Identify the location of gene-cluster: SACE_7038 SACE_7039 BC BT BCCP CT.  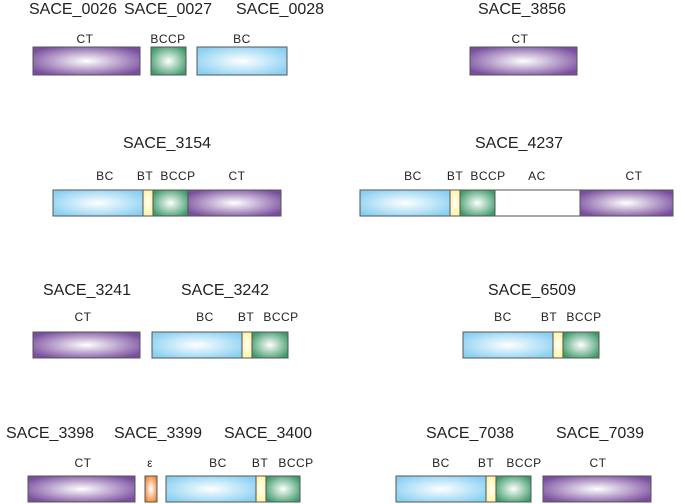
(523, 464).